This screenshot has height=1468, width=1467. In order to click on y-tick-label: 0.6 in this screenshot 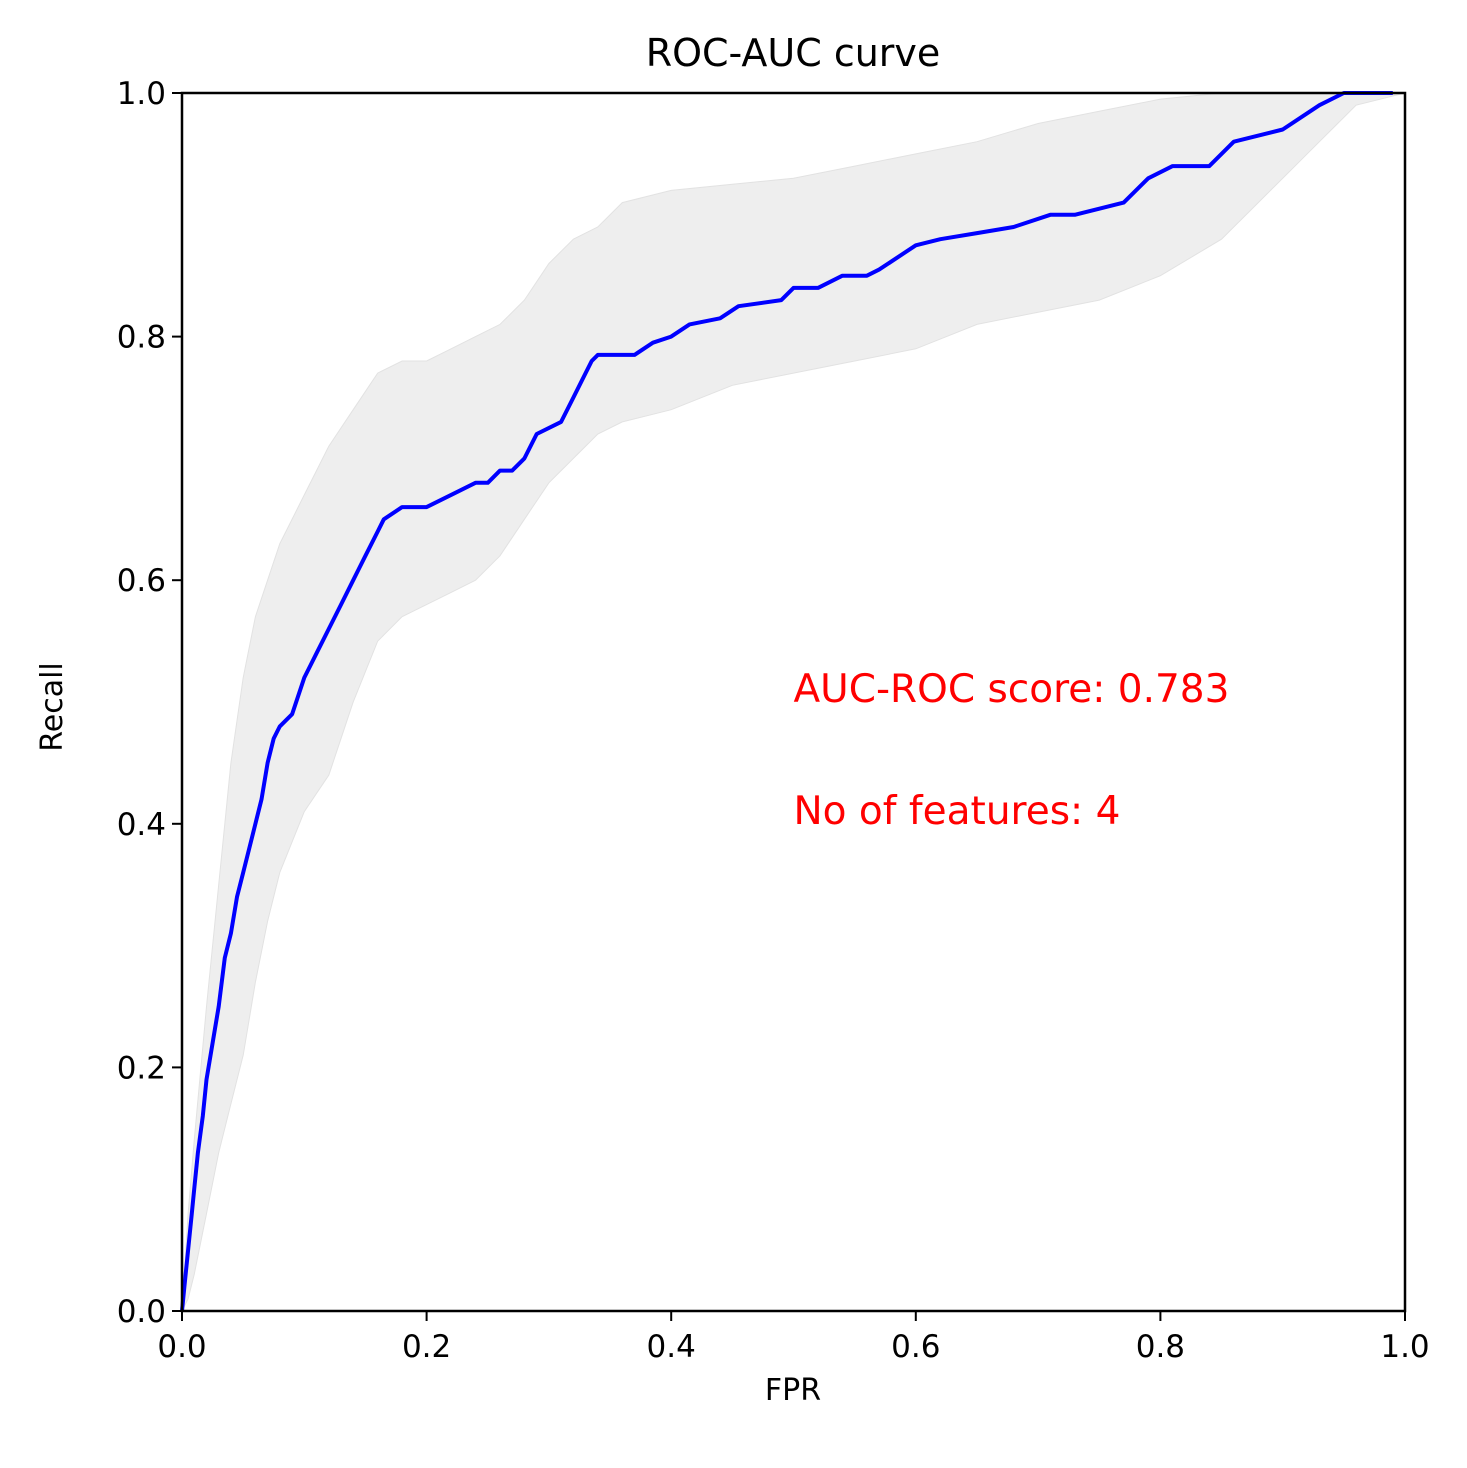, I will do `click(141, 581)`.